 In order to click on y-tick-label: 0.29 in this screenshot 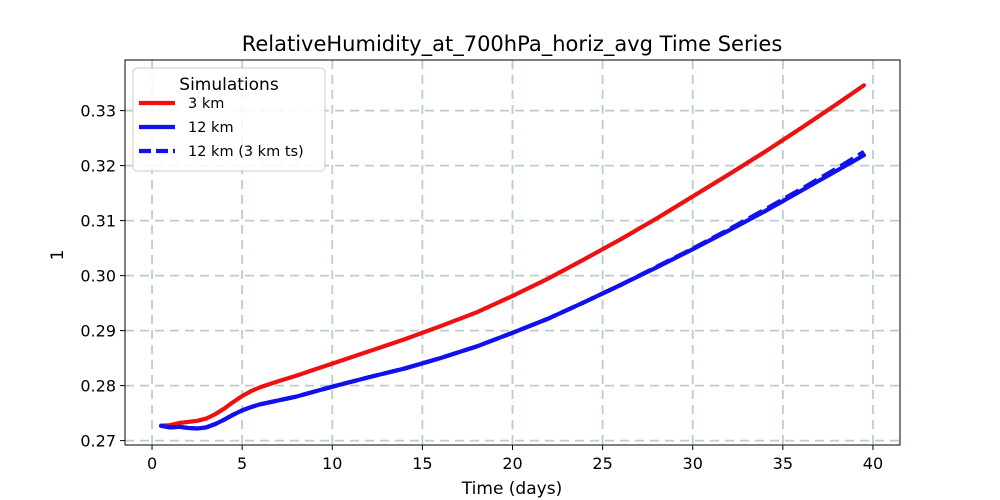, I will do `click(98, 331)`.